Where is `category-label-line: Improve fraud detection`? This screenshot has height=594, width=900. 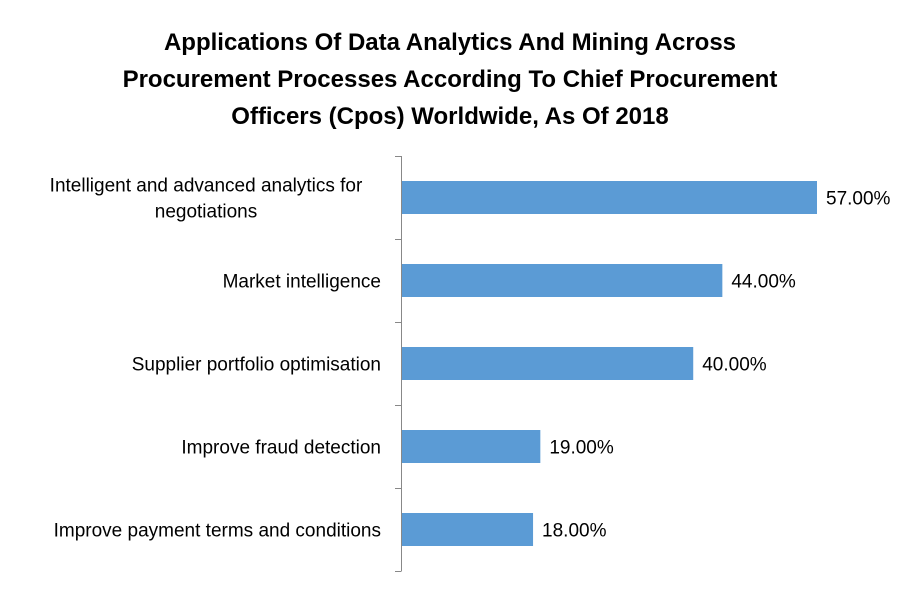 category-label-line: Improve fraud detection is located at coordinates (281, 448).